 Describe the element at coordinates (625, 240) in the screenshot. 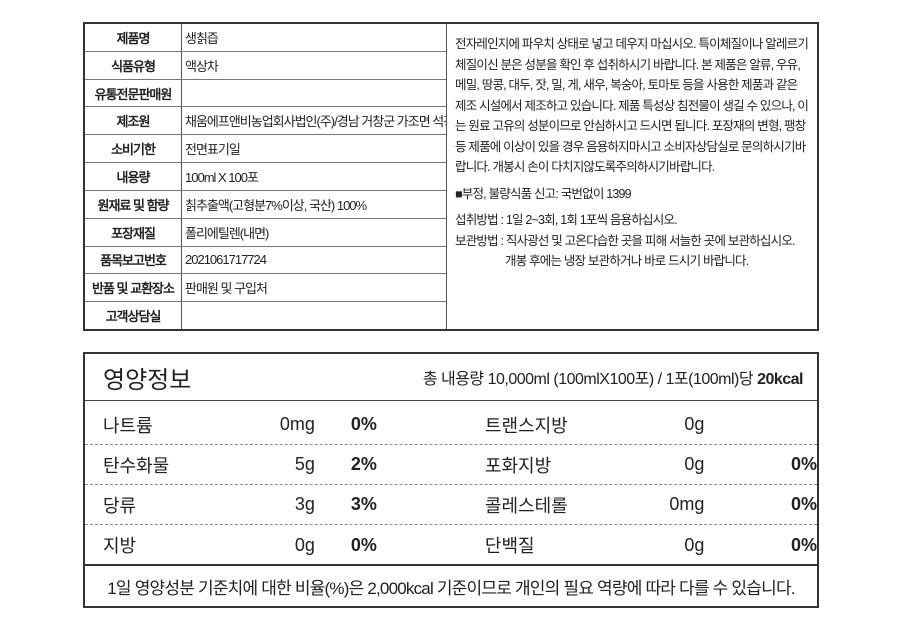

I see `storage-text: 보관방법 : 직사광선 및 고온다습한 곳을 피해 서늘한 곳에 보관하십시오.` at that location.